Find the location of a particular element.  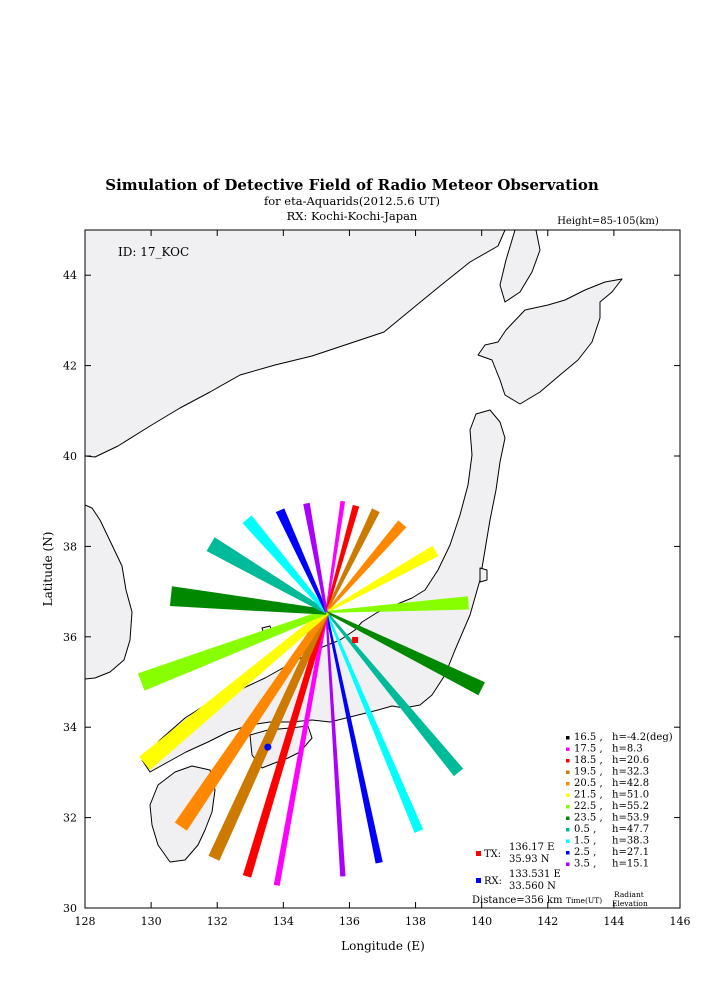

legend-elevation: h=55.2 is located at coordinates (630, 806).